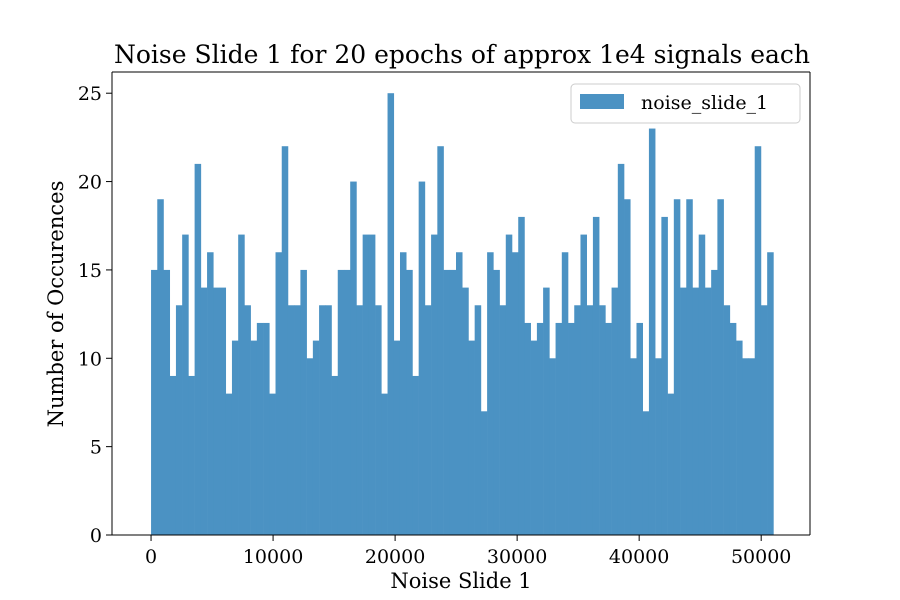 The width and height of the screenshot is (900, 600). Describe the element at coordinates (151, 557) in the screenshot. I see `x-tick-label: 0` at that location.